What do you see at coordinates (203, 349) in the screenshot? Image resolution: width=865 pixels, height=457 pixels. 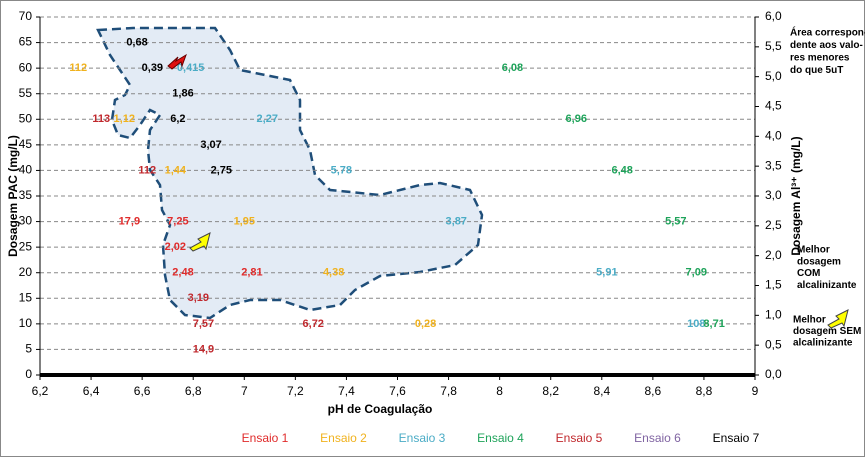 I see `point-label: 14,9` at bounding box center [203, 349].